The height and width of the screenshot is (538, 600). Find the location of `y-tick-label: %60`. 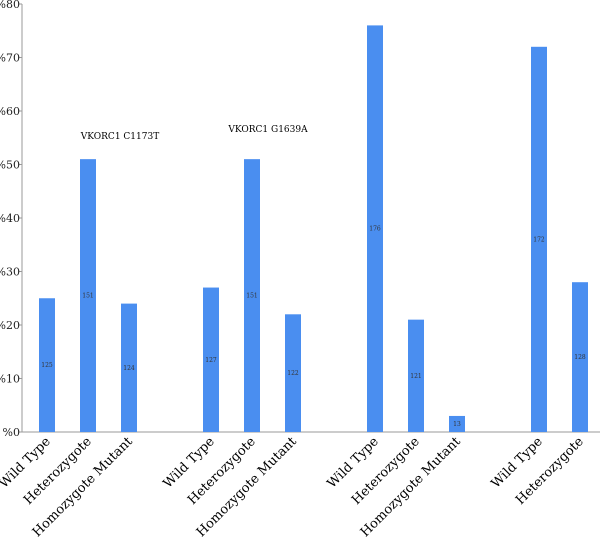

y-tick-label: %60 is located at coordinates (10, 111).